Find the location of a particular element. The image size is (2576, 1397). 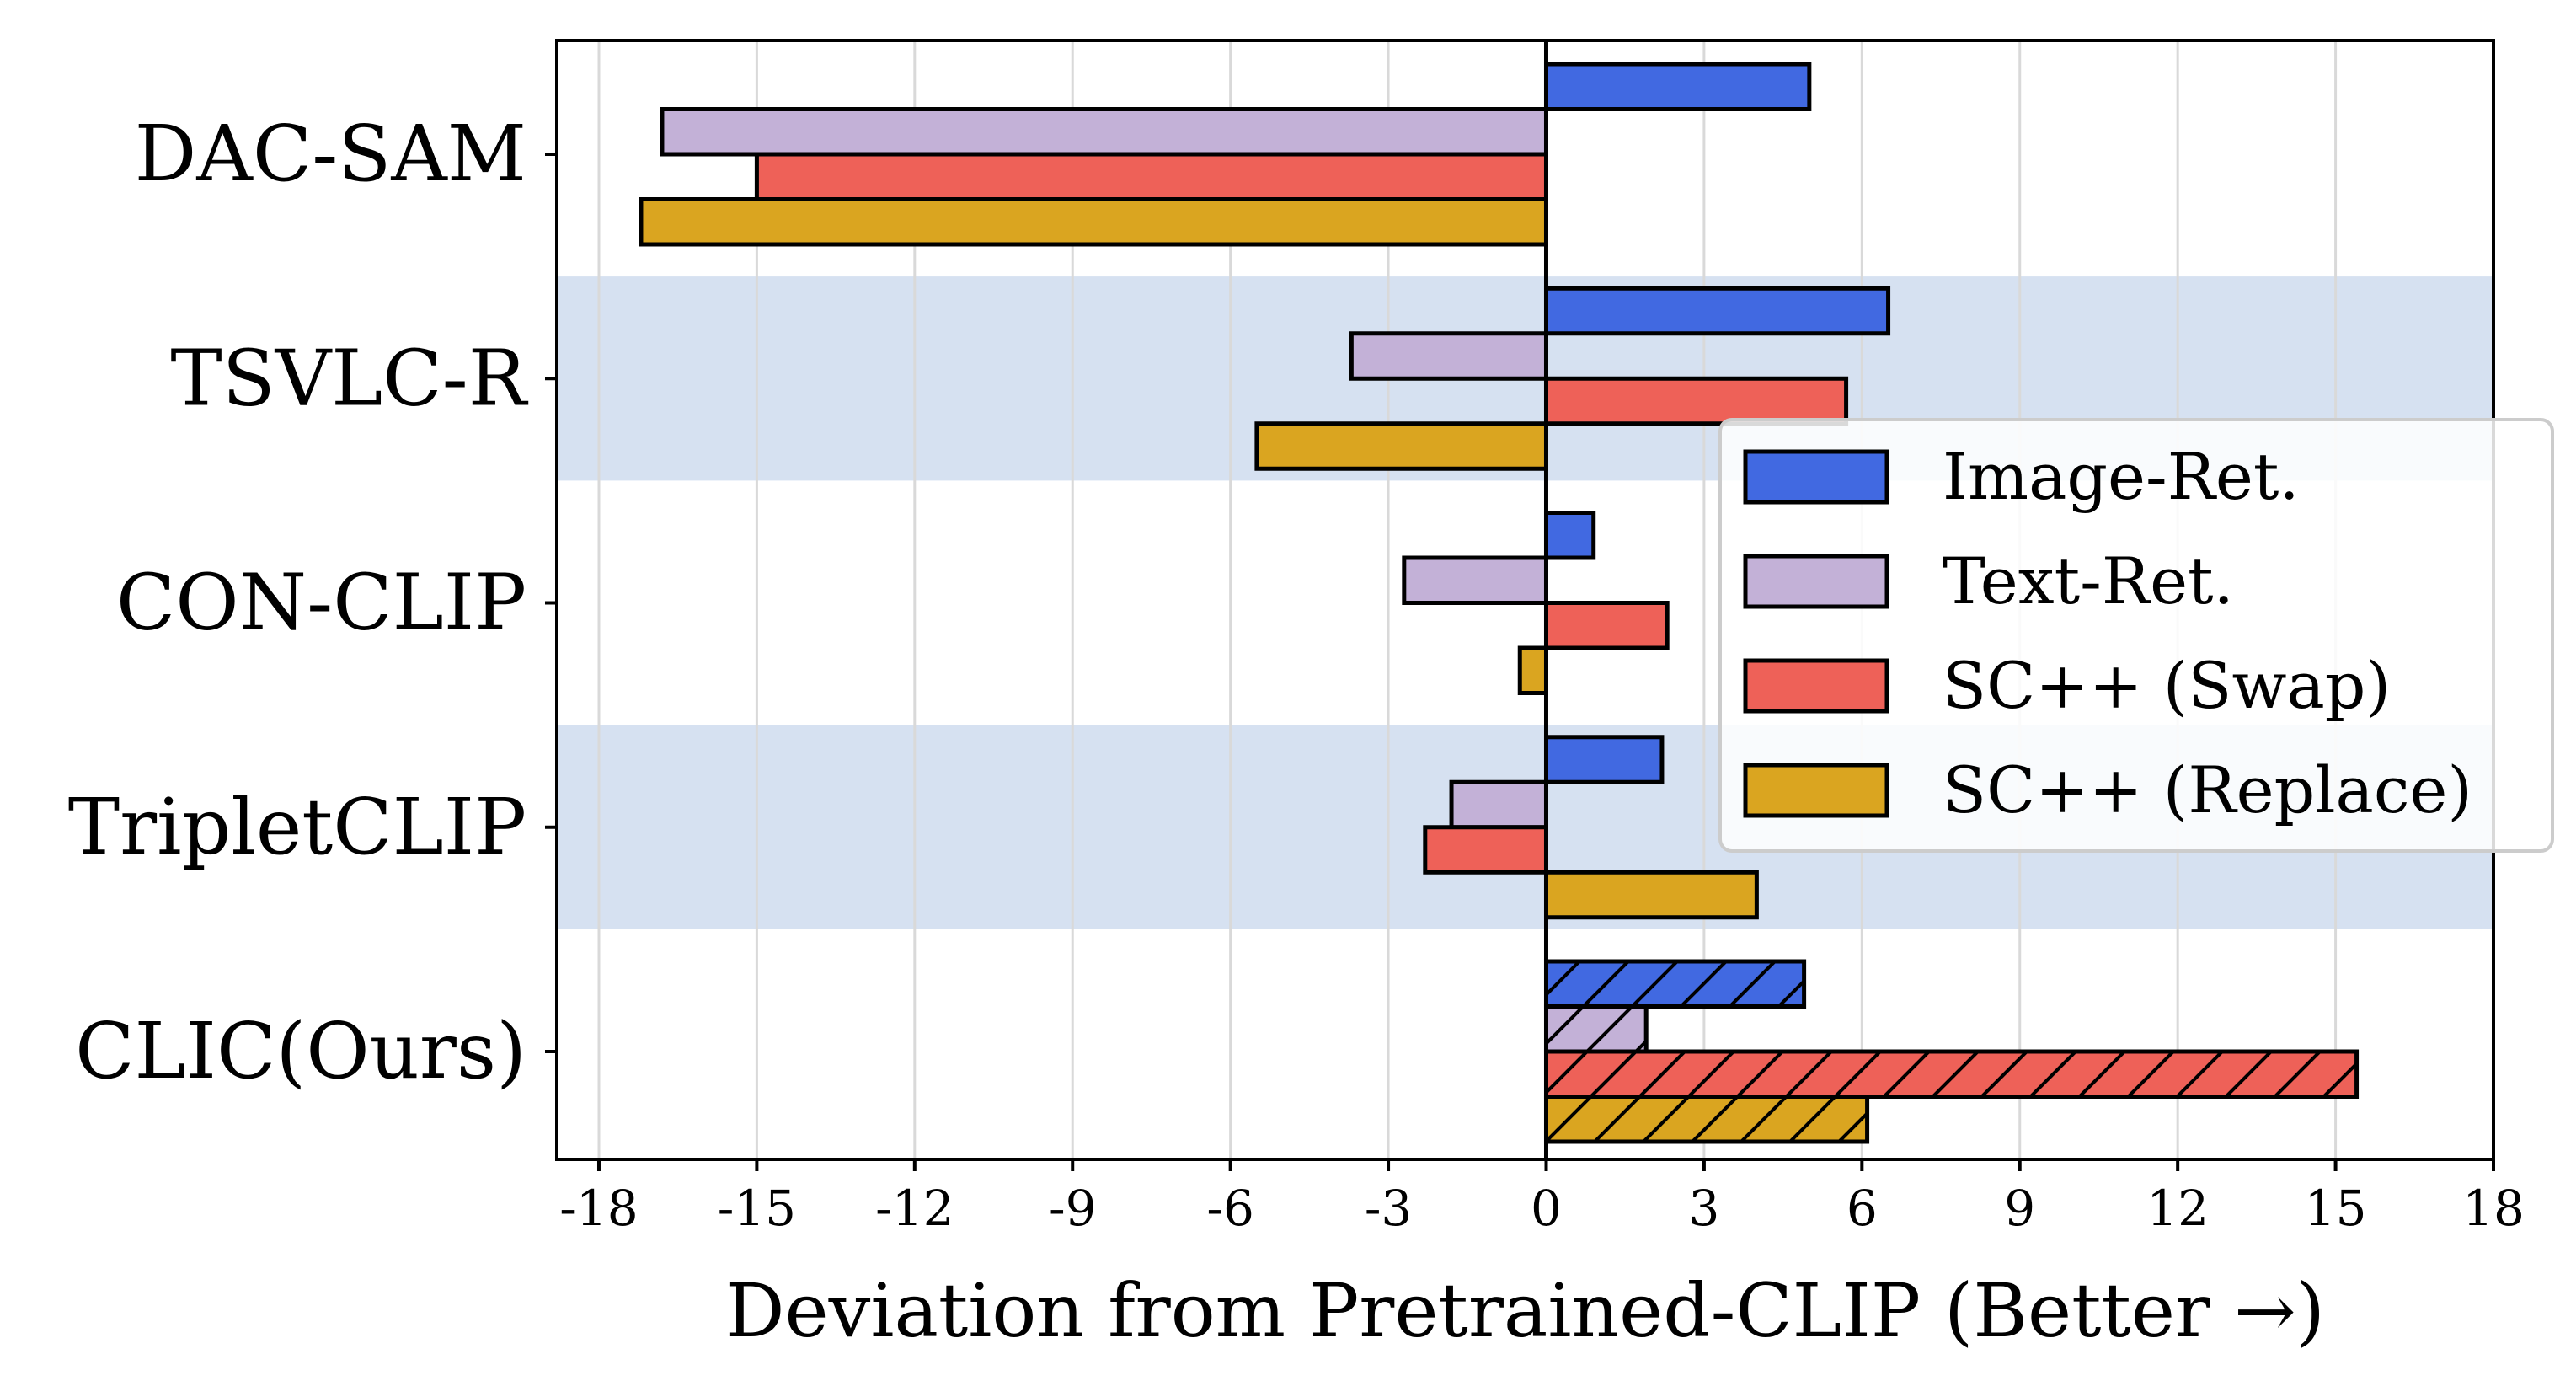

x-tick-label: -18 is located at coordinates (598, 1208).